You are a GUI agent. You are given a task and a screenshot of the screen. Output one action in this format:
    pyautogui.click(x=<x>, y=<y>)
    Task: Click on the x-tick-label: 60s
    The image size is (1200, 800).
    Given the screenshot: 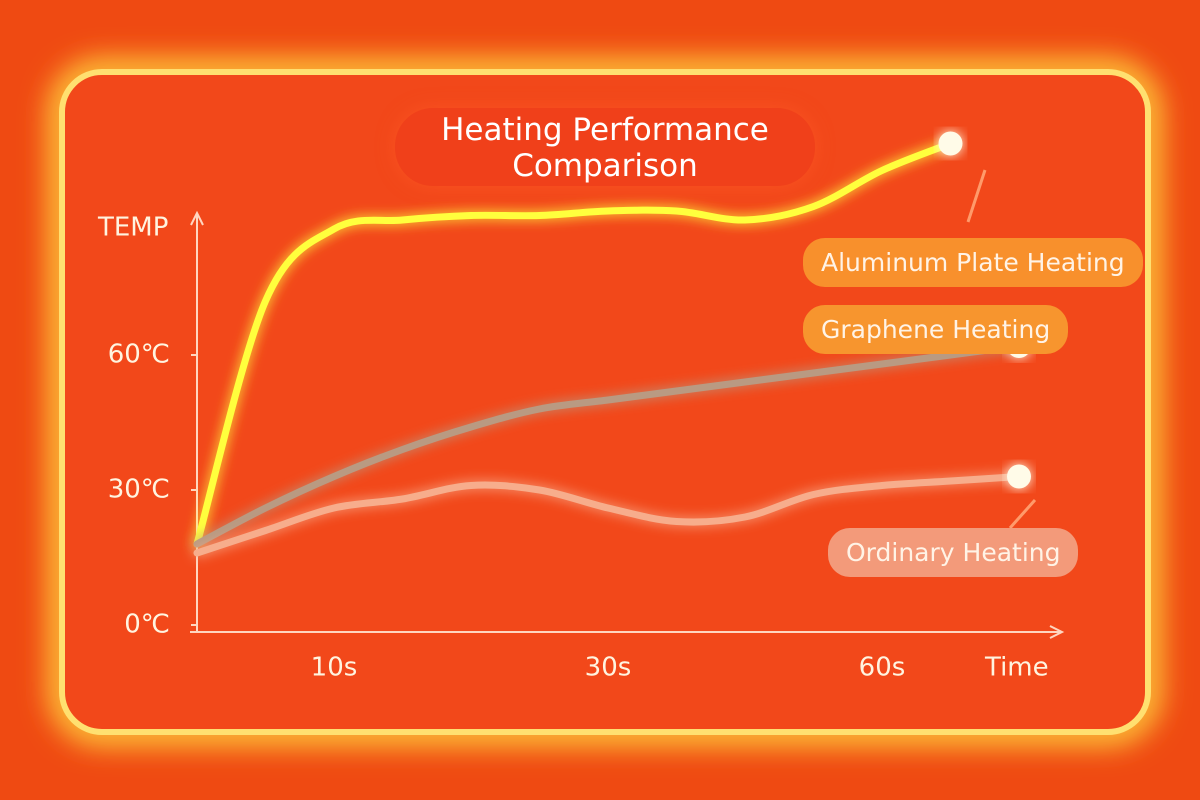 What is the action you would take?
    pyautogui.click(x=882, y=668)
    